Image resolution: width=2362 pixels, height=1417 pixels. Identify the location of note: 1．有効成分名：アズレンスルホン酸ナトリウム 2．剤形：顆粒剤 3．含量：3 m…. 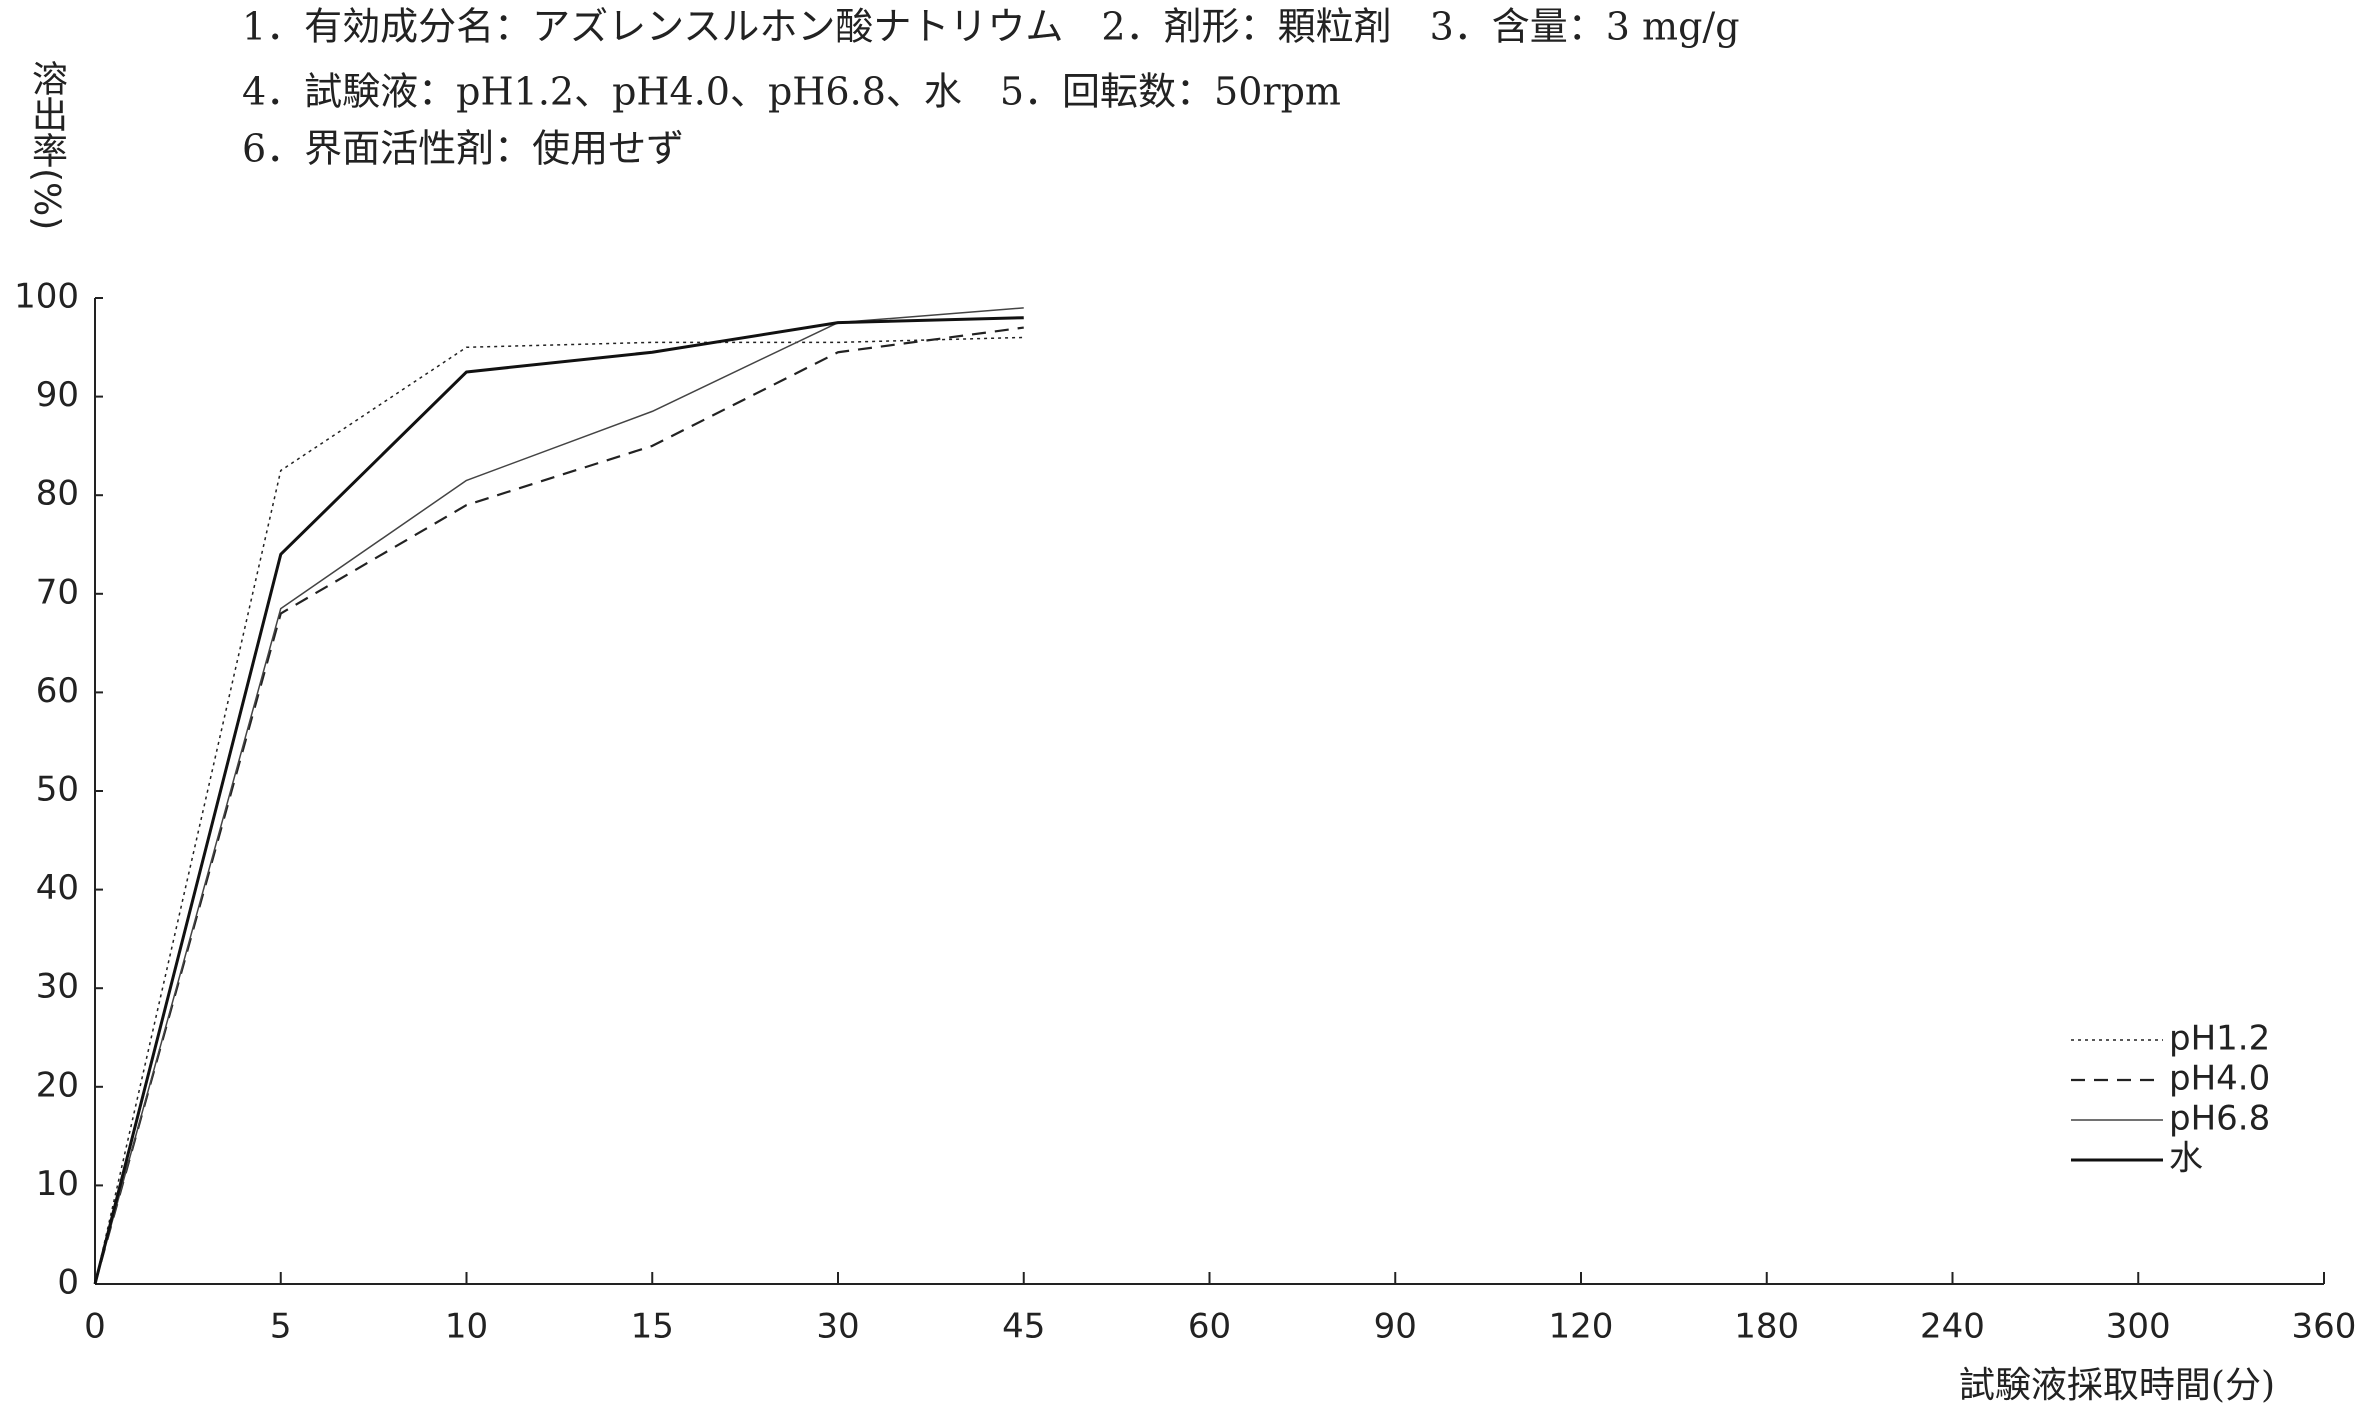
(991, 27).